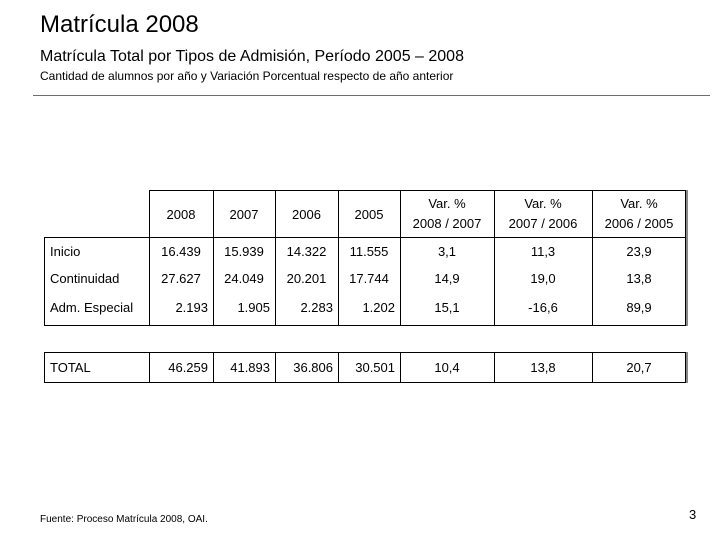  Describe the element at coordinates (191, 307) in the screenshot. I see `cell-2008: 2.193` at that location.